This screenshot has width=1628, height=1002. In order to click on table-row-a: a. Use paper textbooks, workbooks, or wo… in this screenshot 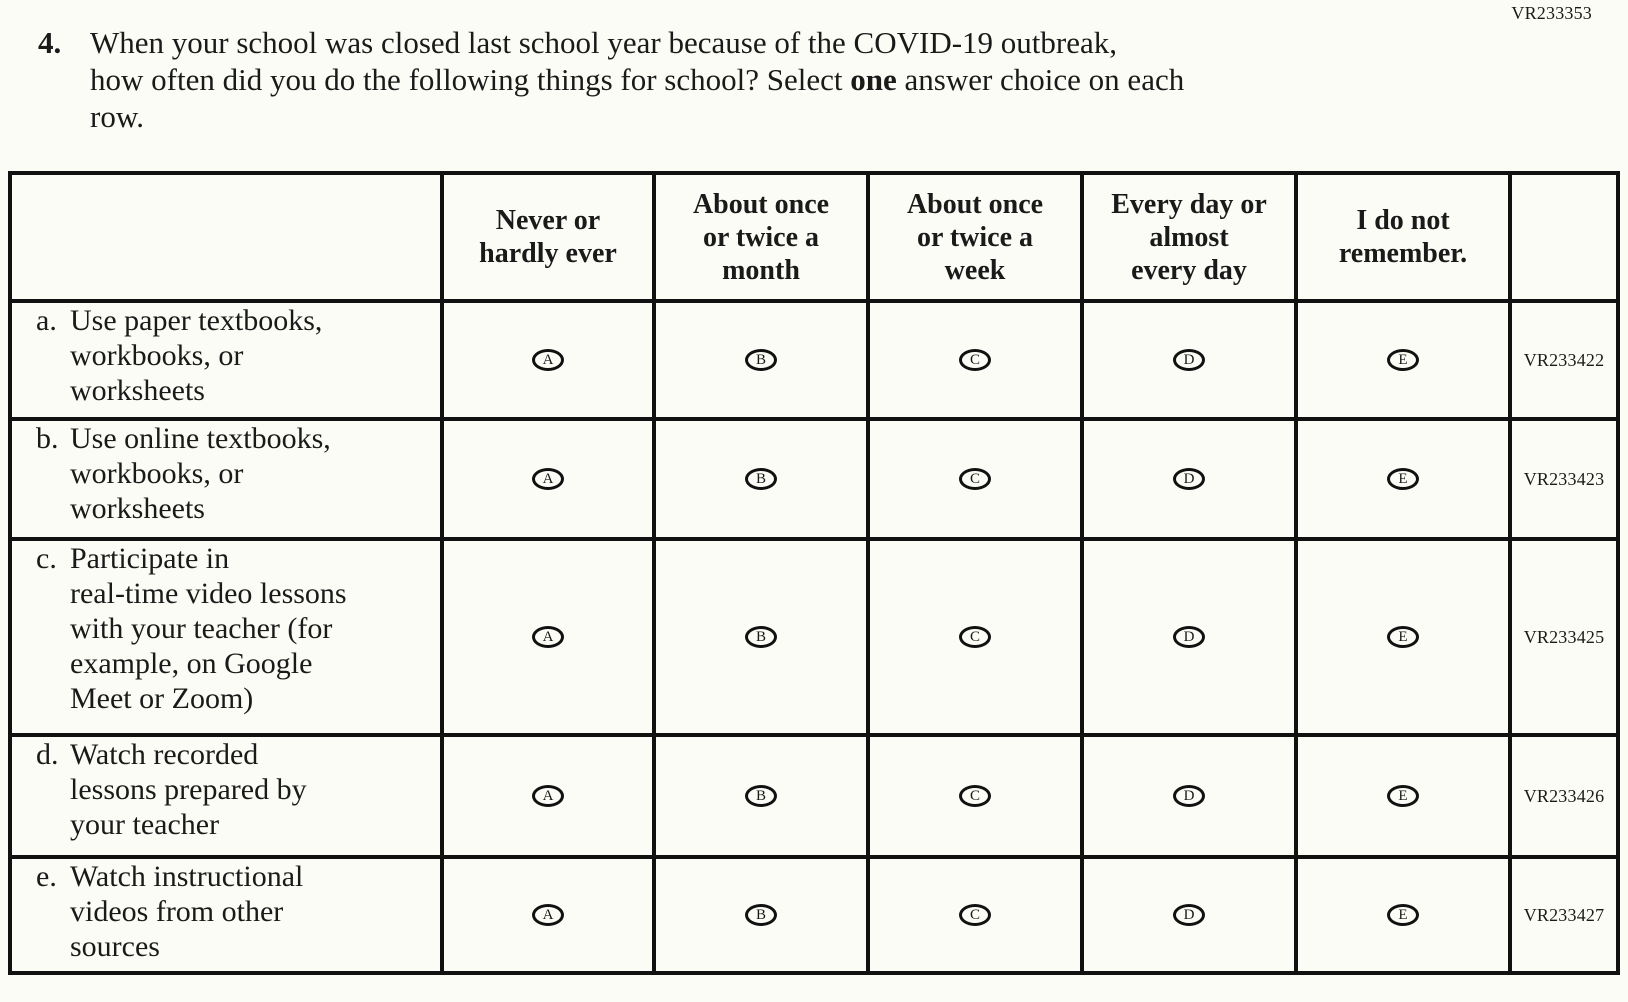, I will do `click(814, 360)`.